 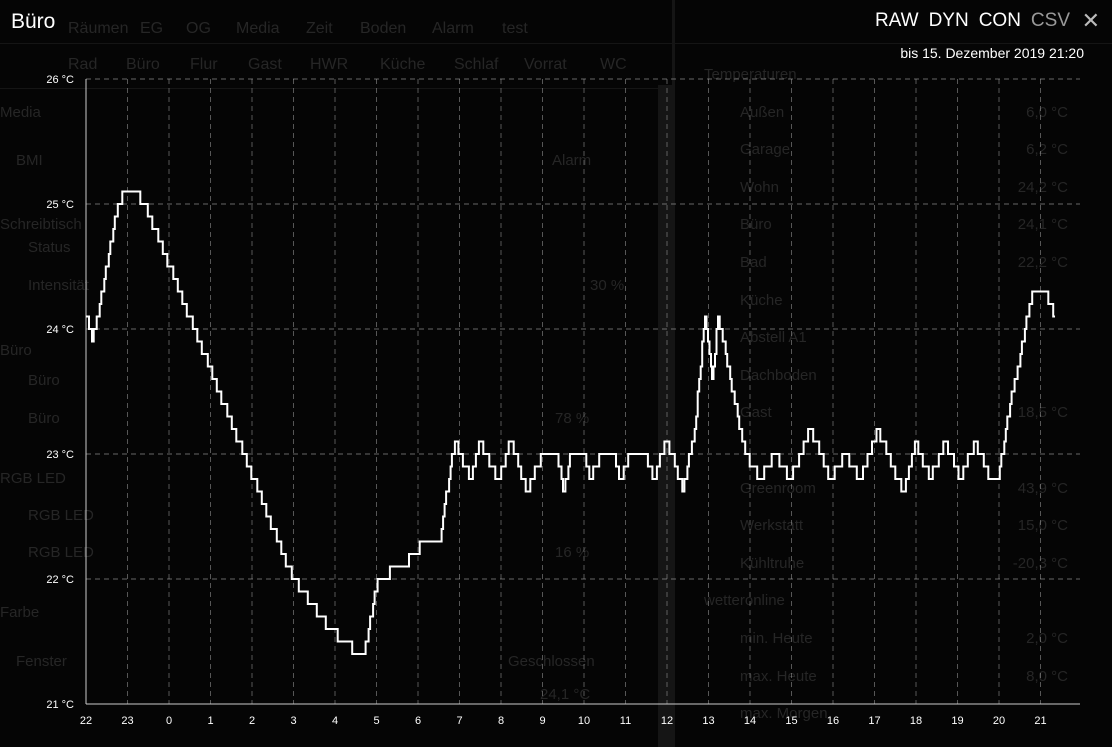 What do you see at coordinates (584, 721) in the screenshot?
I see `x-tick-label: 10` at bounding box center [584, 721].